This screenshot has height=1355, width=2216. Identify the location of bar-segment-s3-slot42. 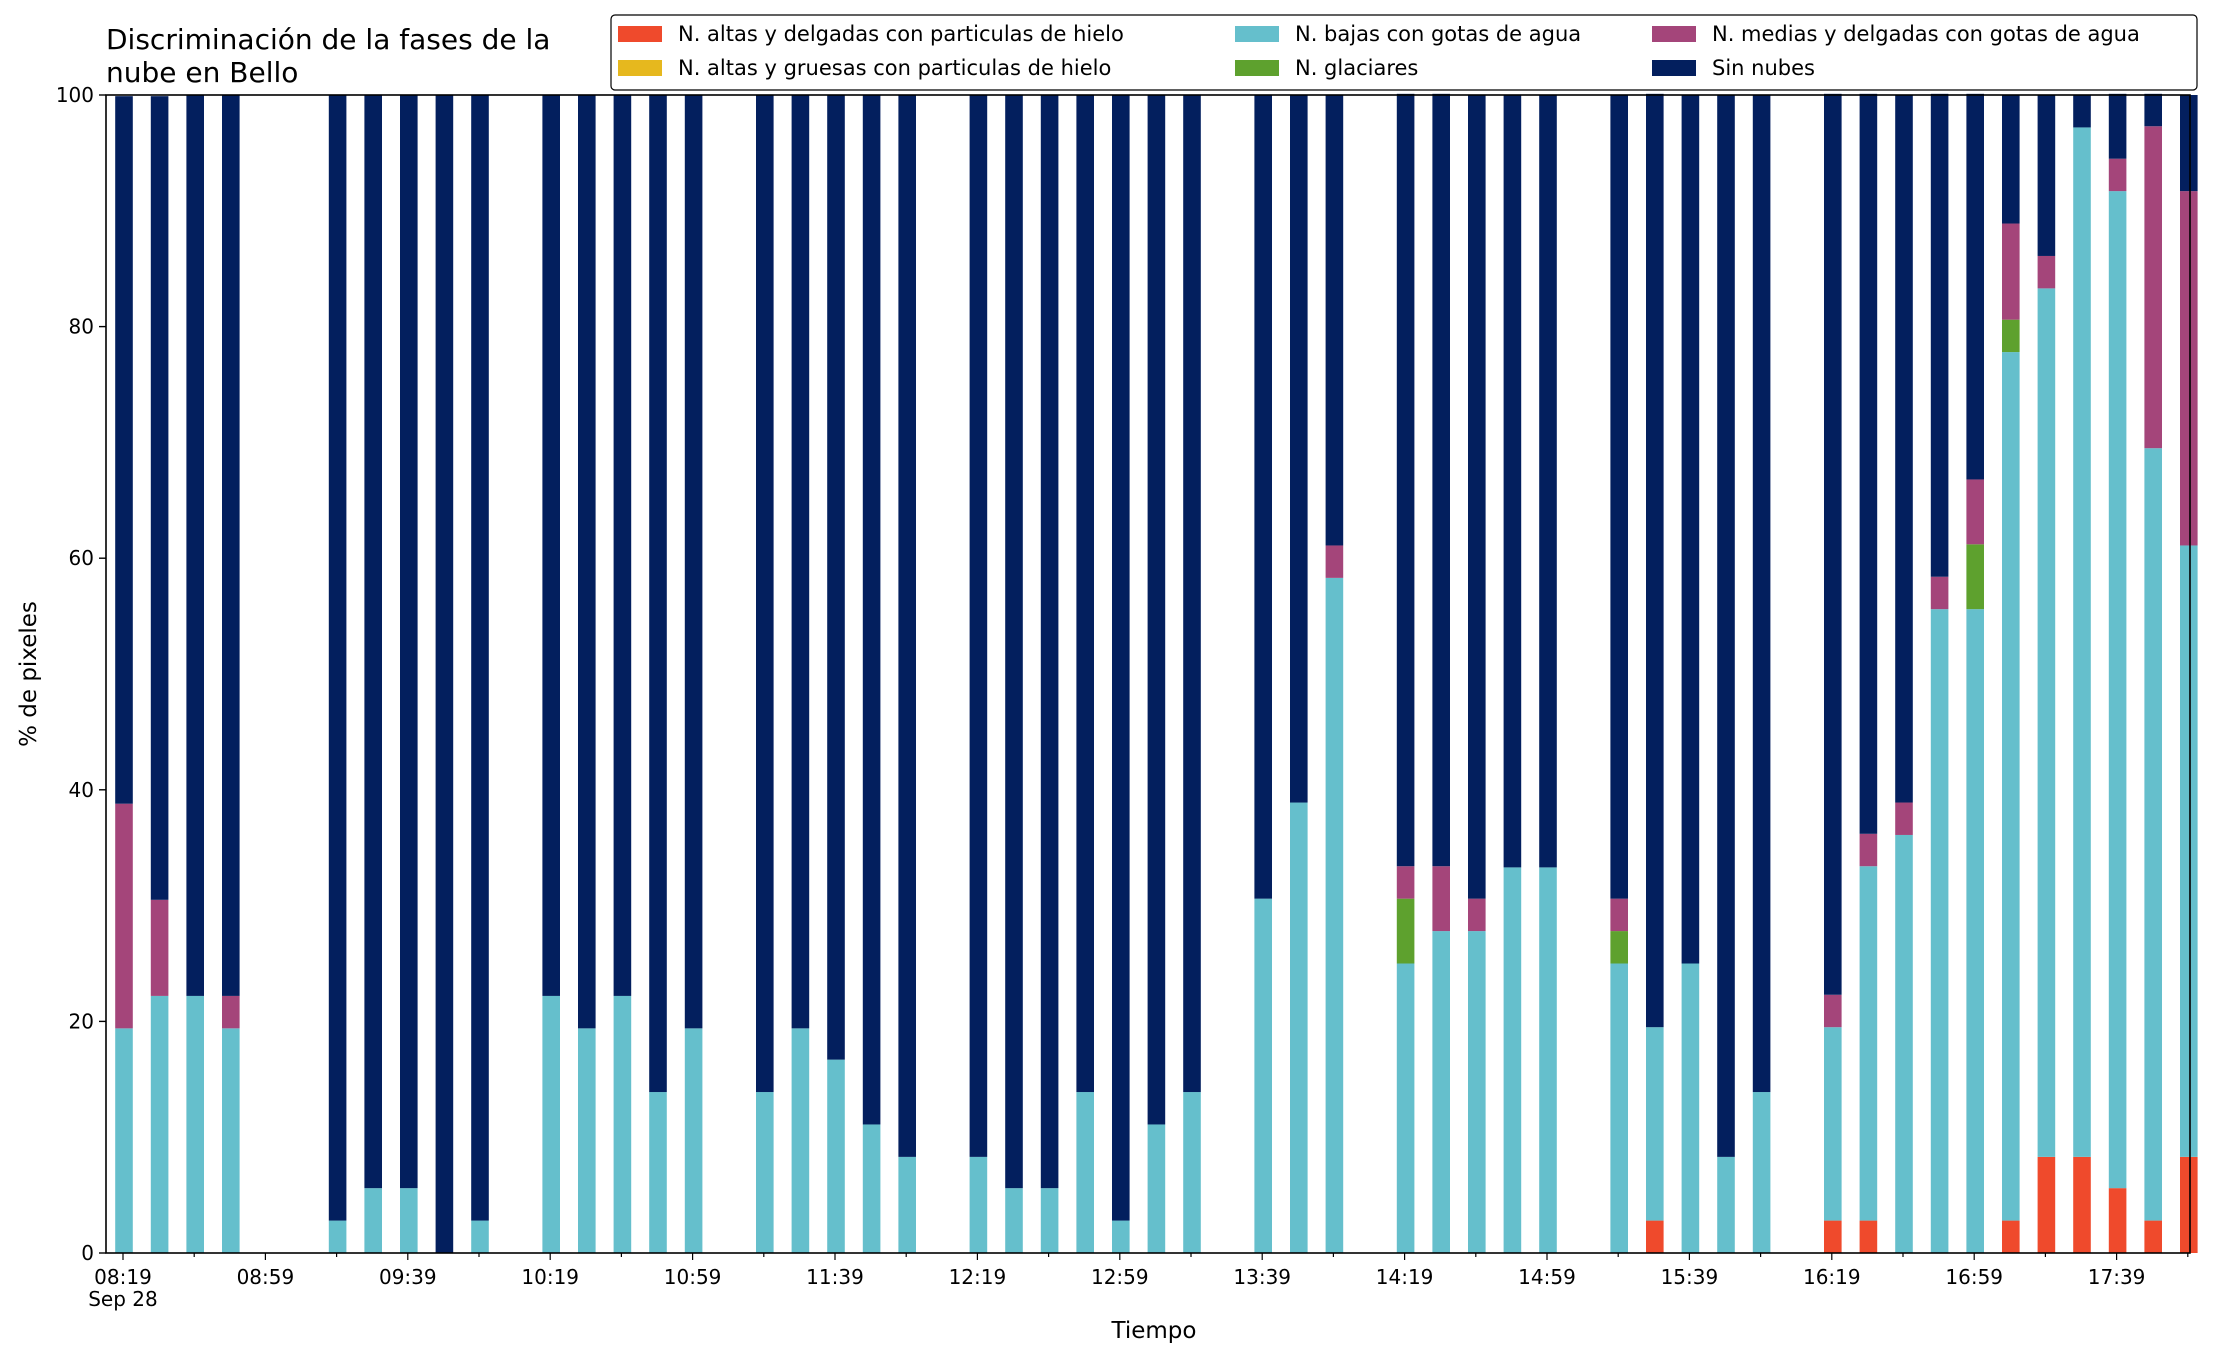
(1619, 947).